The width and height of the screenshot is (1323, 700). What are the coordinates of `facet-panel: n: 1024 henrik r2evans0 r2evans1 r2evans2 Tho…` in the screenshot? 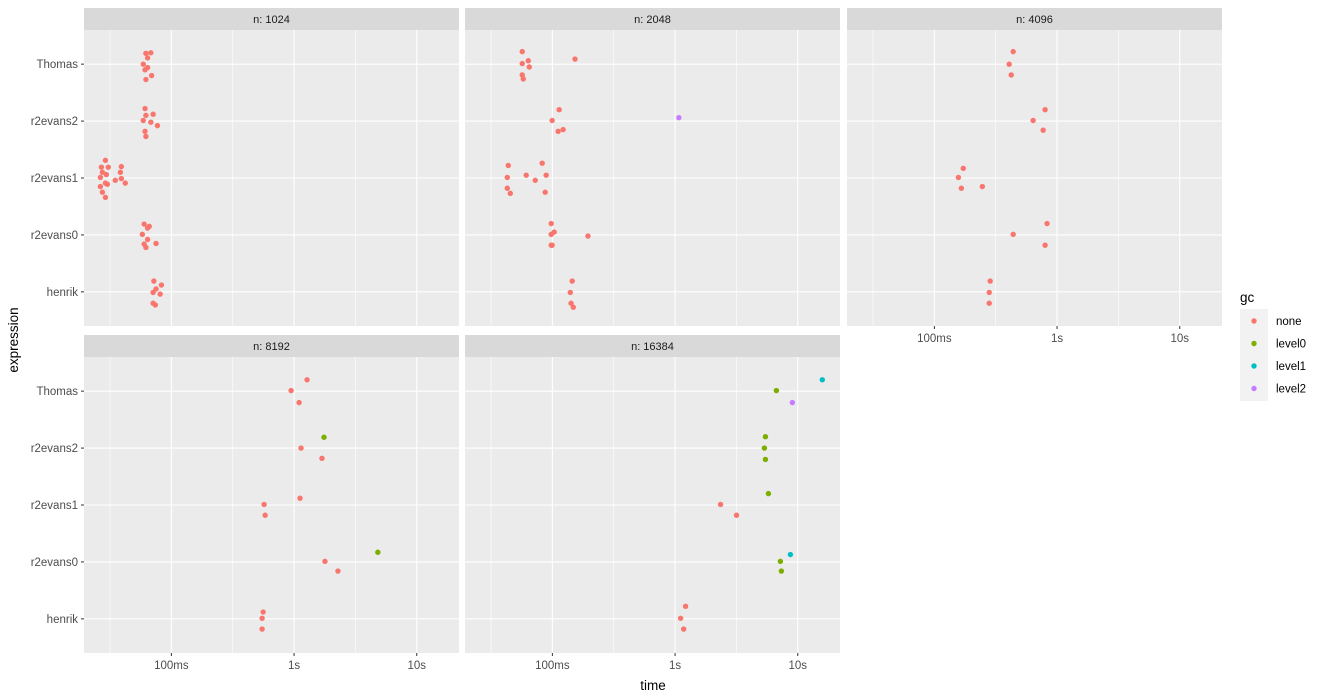 It's located at (245, 167).